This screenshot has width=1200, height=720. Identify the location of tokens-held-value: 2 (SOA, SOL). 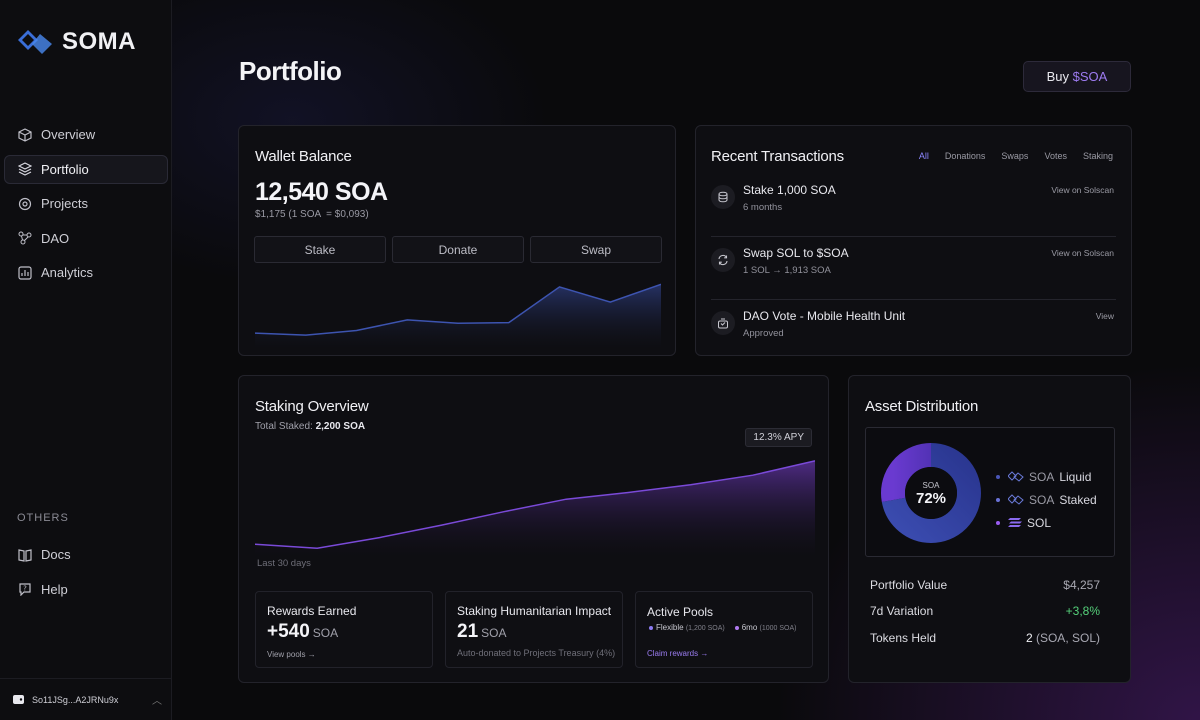
(1063, 638).